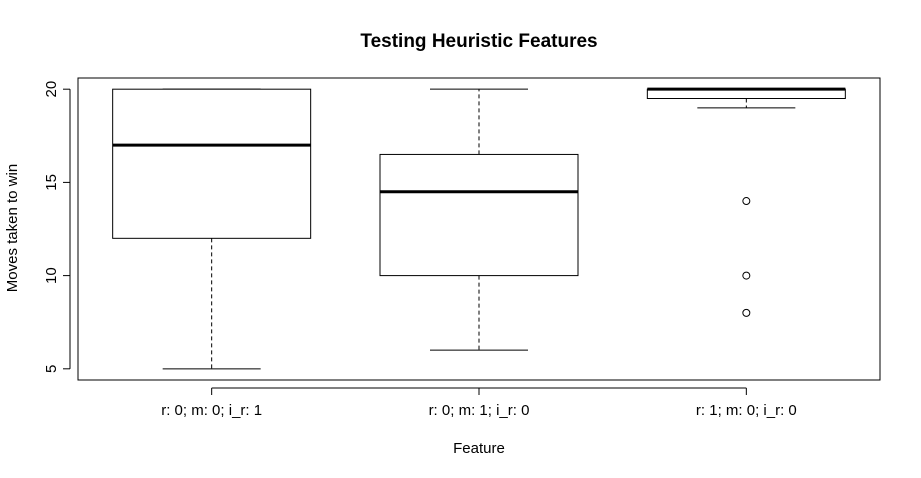 The width and height of the screenshot is (921, 478). I want to click on x-tick-label: r: 0; m: 0; i_r: 1, so click(211, 410).